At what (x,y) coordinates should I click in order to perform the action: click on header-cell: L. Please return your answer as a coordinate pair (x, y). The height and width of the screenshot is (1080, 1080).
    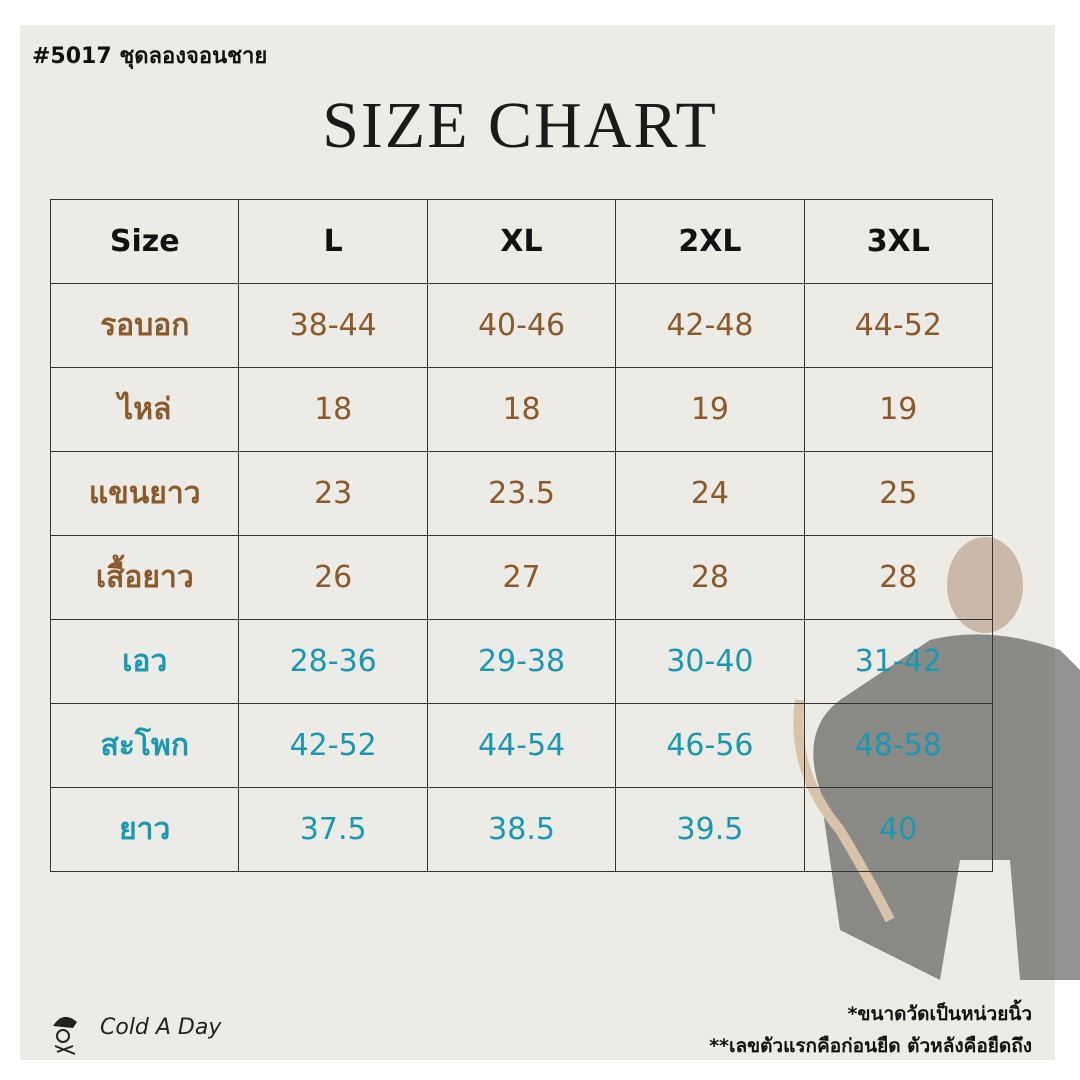
    Looking at the image, I should click on (333, 241).